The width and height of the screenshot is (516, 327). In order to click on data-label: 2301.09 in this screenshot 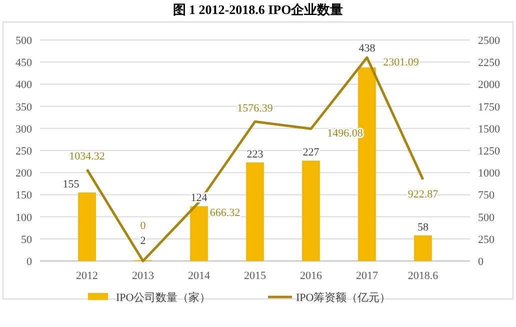, I will do `click(401, 62)`.